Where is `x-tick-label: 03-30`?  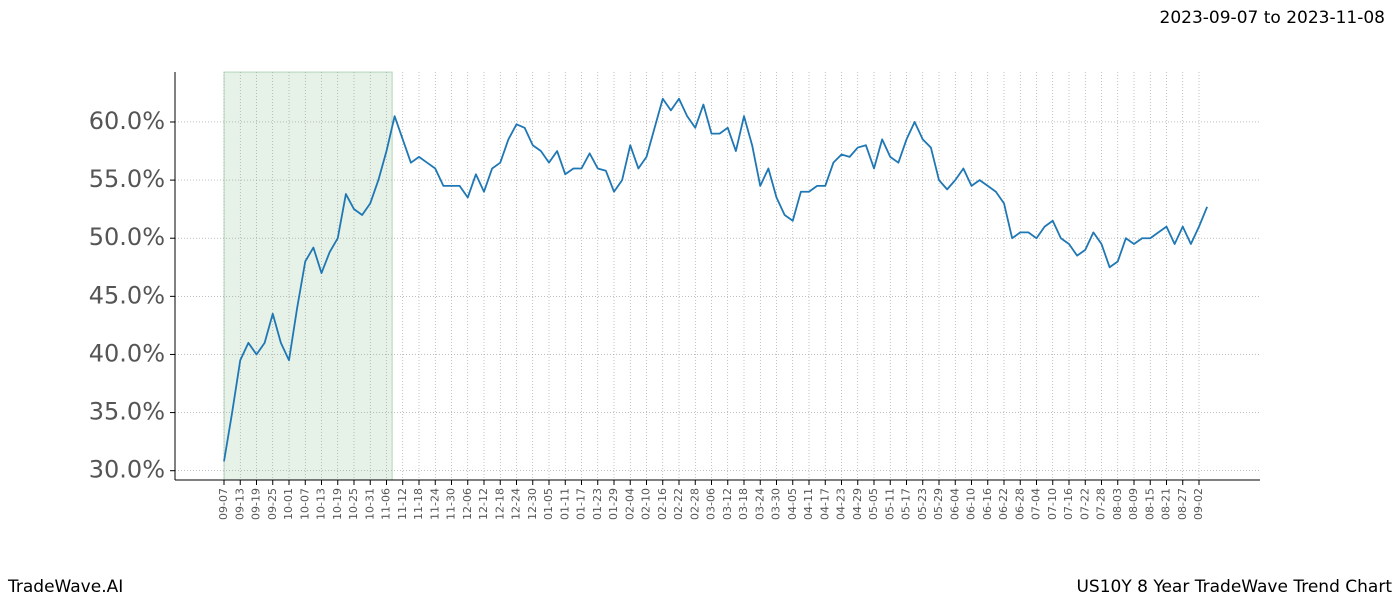 x-tick-label: 03-30 is located at coordinates (776, 504).